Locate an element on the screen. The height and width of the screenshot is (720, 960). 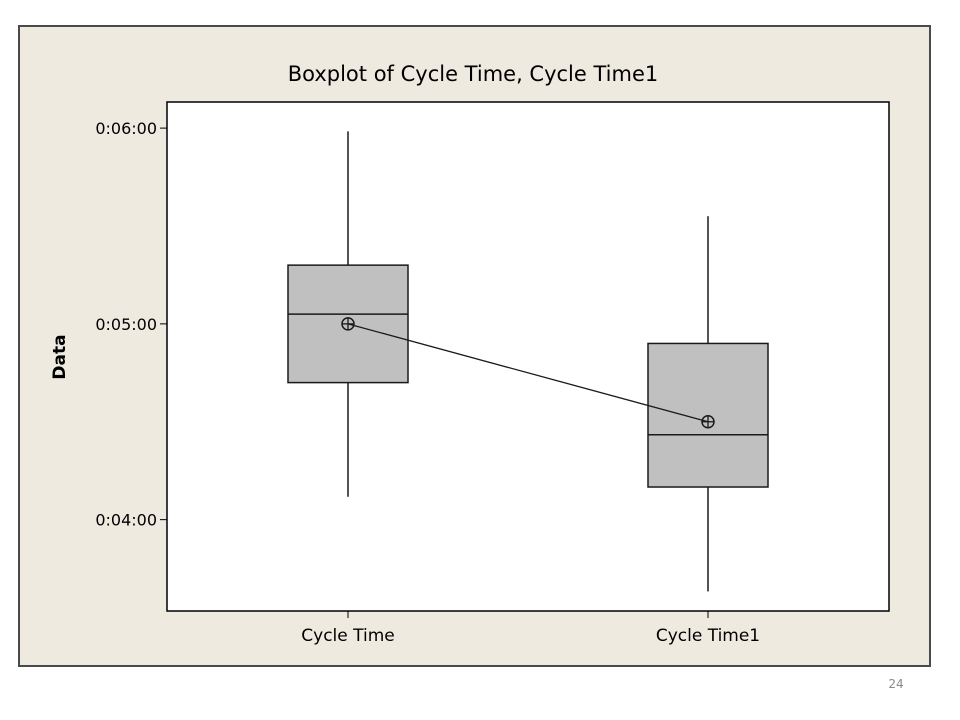
y-tick-label: 0:05:00 is located at coordinates (126, 324).